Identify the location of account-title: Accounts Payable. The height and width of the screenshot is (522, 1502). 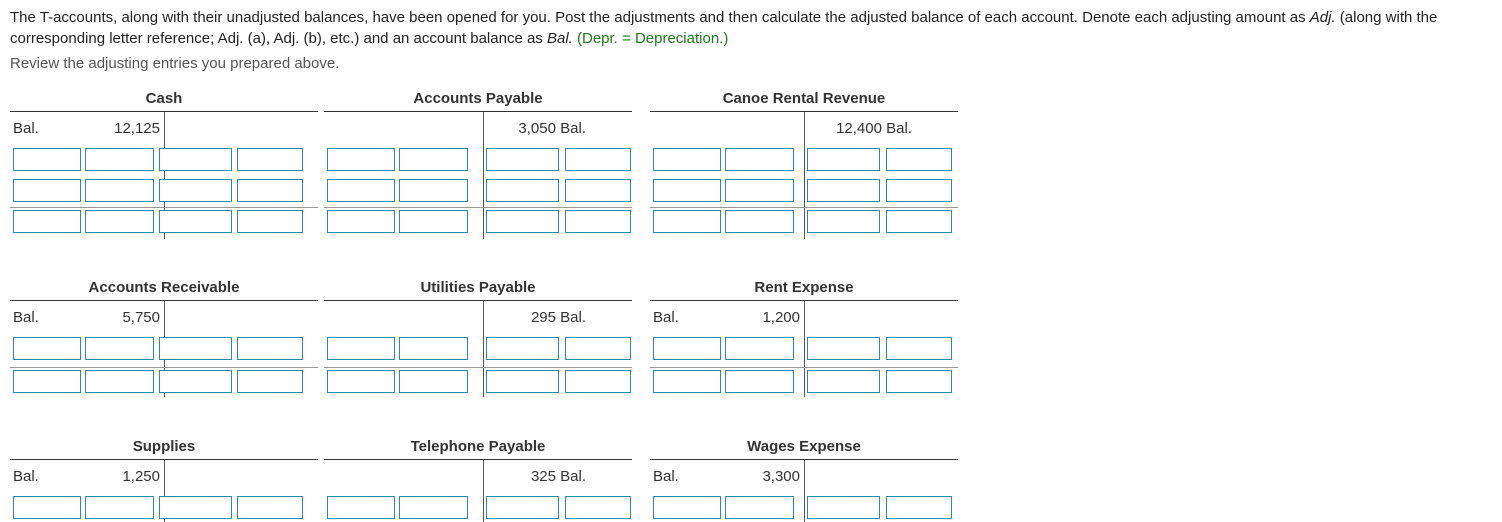
(478, 98).